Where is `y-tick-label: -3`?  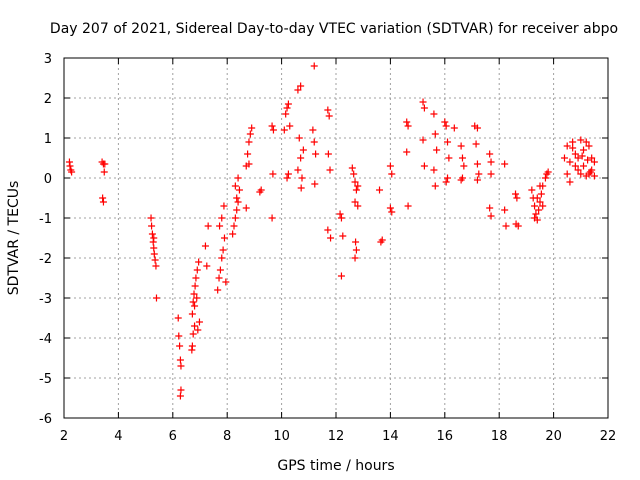 y-tick-label: -3 is located at coordinates (45, 299).